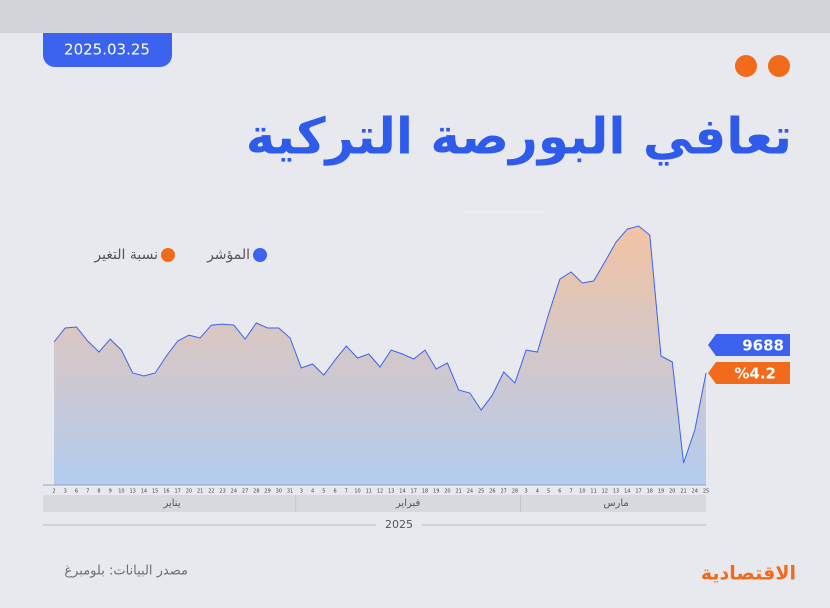 The image size is (830, 608). What do you see at coordinates (615, 503) in the screenshot?
I see `month-label: مارس` at bounding box center [615, 503].